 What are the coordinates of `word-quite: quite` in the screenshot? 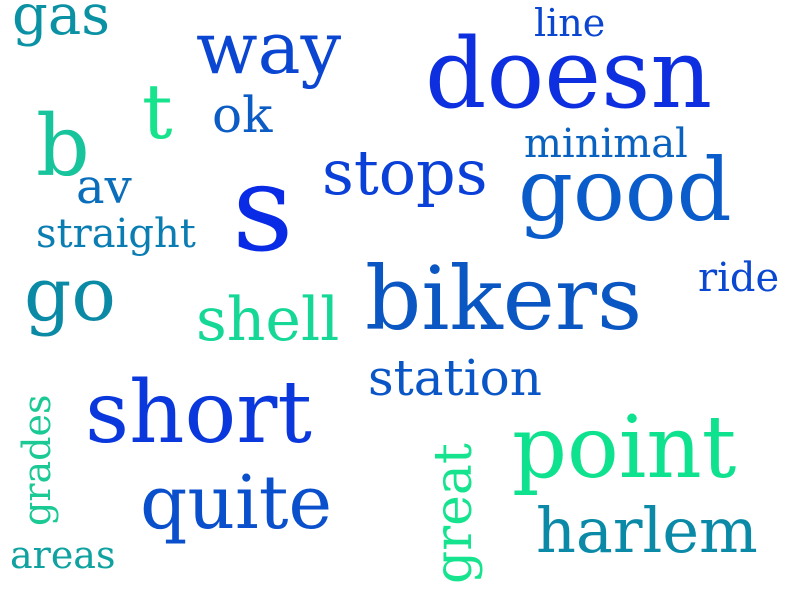 It's located at (236, 503).